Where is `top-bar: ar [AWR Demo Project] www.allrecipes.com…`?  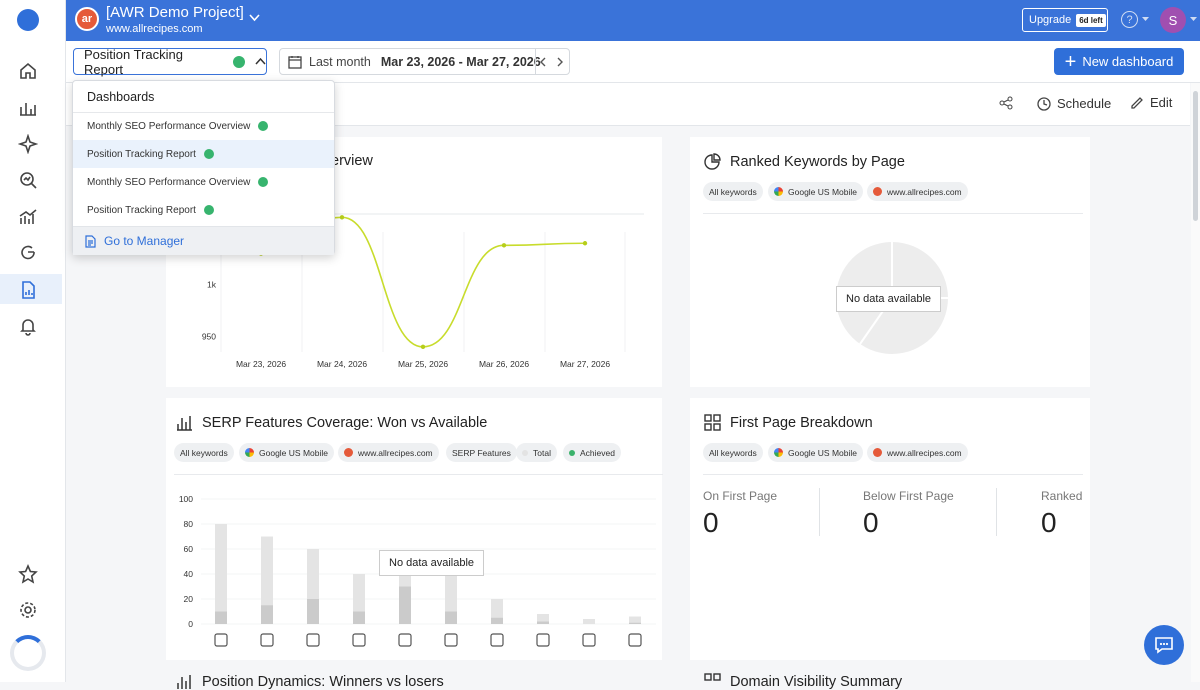 top-bar: ar [AWR Demo Project] www.allrecipes.com… is located at coordinates (633, 20).